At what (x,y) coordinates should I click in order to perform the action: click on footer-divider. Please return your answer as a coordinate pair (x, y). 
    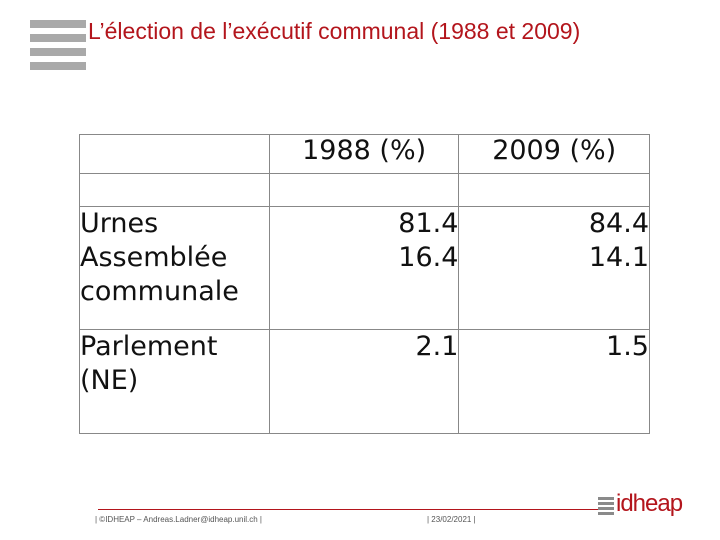
    Looking at the image, I should click on (353, 509).